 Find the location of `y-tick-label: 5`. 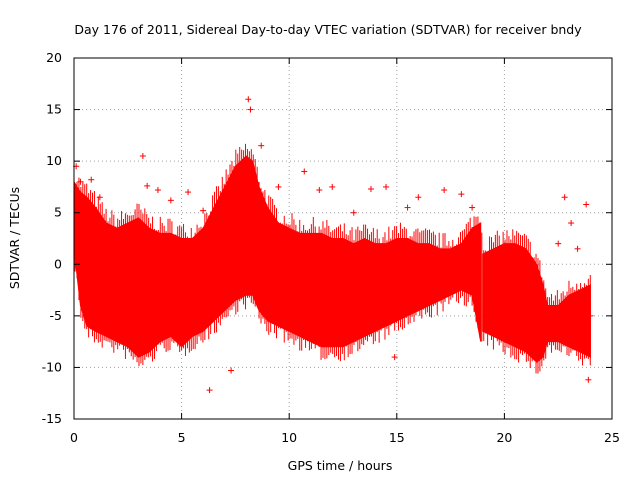

y-tick-label: 5 is located at coordinates (58, 212).